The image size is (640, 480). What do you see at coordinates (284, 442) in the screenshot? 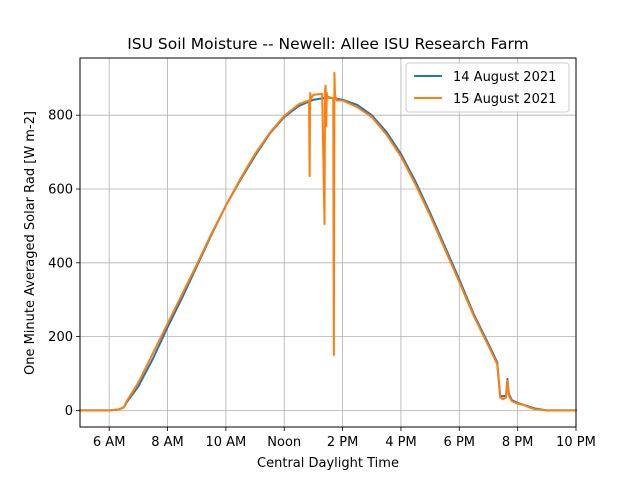
I see `x-tick-label: Noon` at bounding box center [284, 442].